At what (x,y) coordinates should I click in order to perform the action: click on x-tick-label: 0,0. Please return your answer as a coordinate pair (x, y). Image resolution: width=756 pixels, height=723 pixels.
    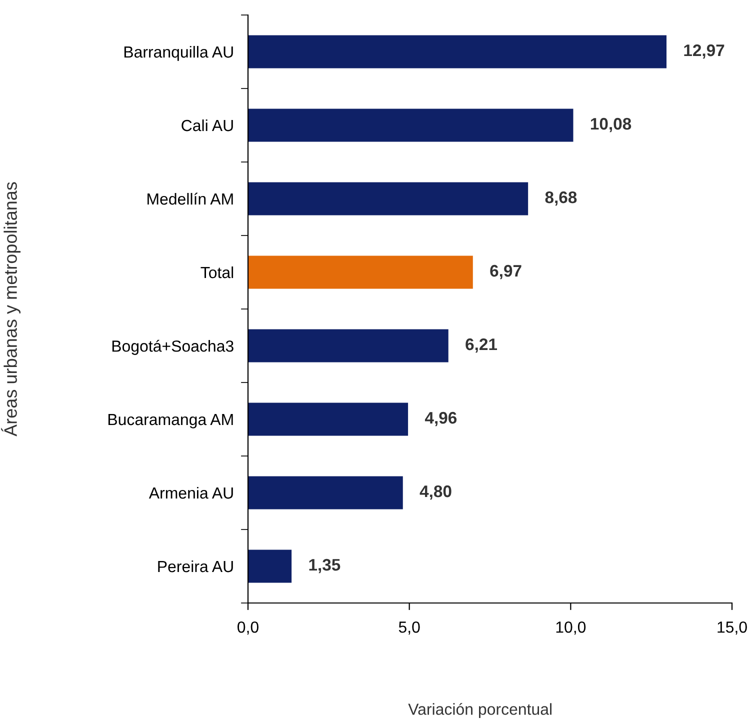
    Looking at the image, I should click on (248, 628).